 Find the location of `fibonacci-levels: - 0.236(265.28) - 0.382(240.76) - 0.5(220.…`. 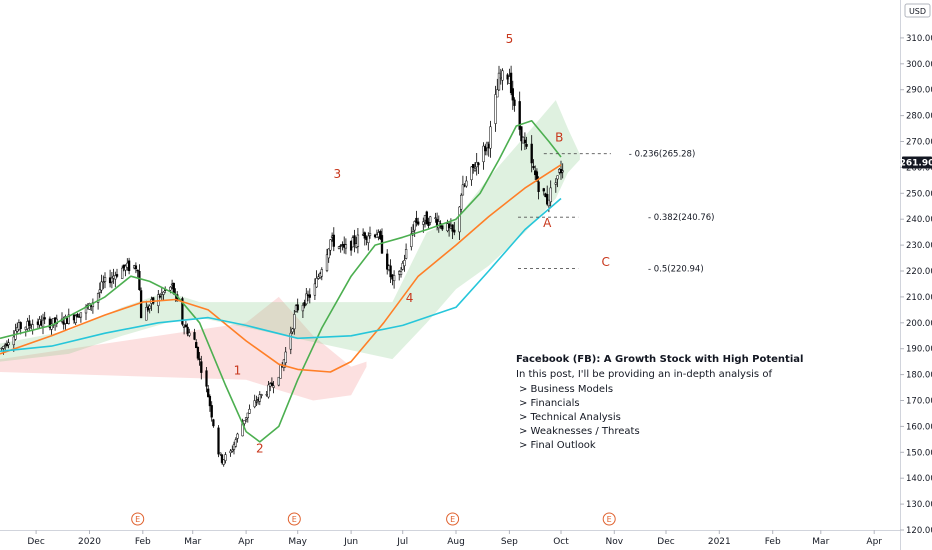

fibonacci-levels: - 0.236(265.28) - 0.382(240.76) - 0.5(220.… is located at coordinates (616, 212).